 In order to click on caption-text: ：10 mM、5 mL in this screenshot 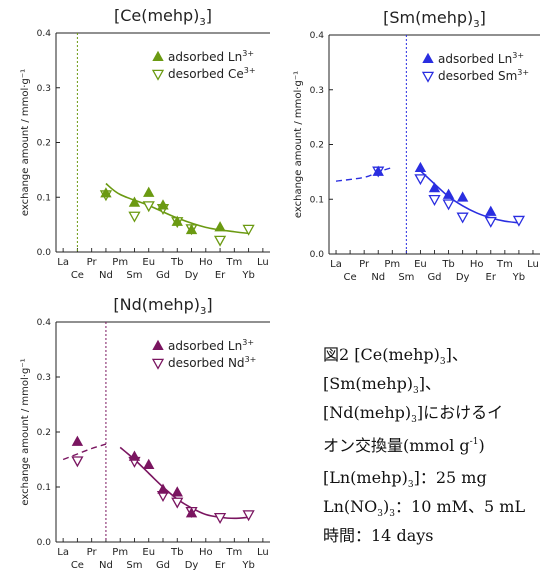, I will do `click(460, 506)`.